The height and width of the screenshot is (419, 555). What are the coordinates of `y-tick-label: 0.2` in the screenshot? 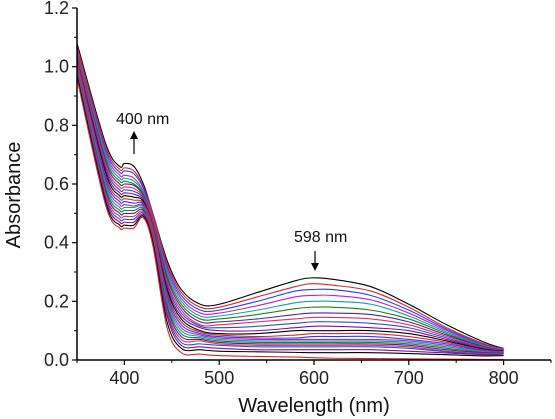 It's located at (56, 301).